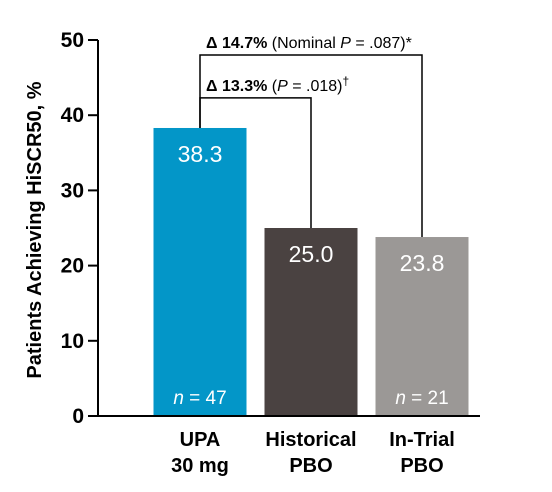  Describe the element at coordinates (72, 40) in the screenshot. I see `y-tick-label-5: 50` at that location.